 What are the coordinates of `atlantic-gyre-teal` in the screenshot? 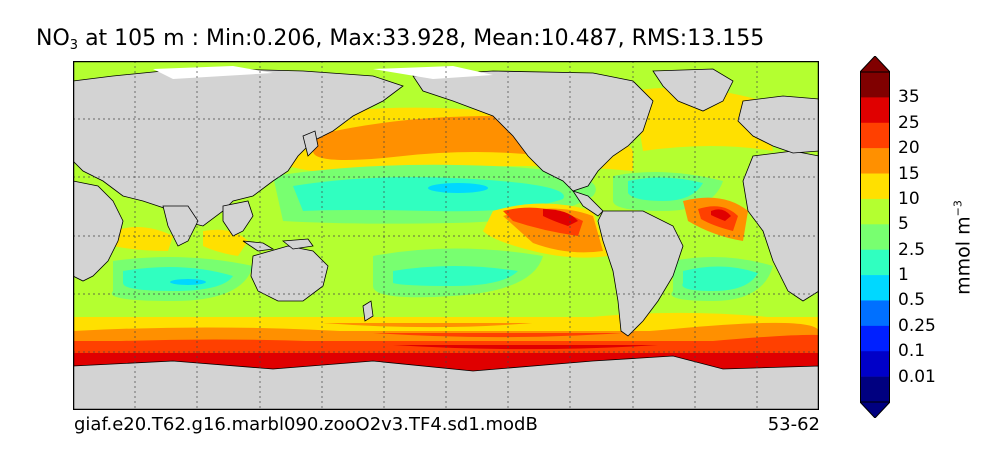 It's located at (665, 189).